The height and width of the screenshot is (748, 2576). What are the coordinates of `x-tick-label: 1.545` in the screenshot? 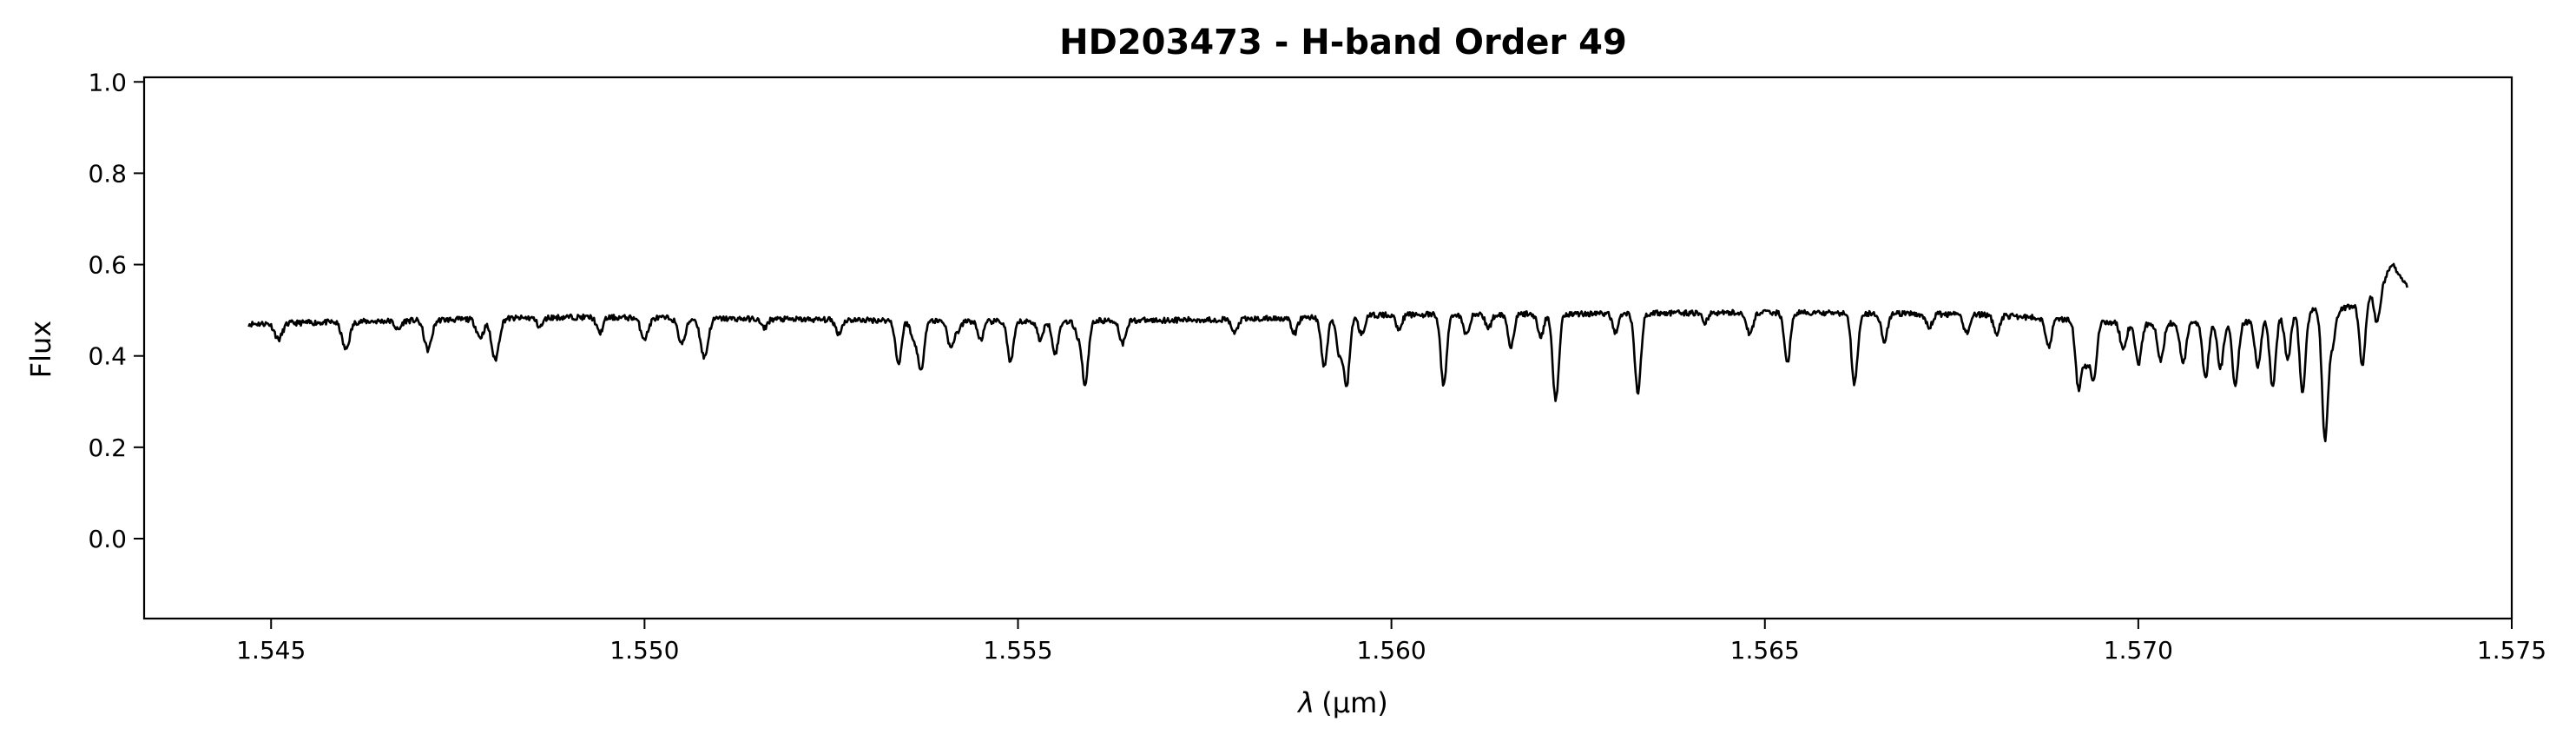 It's located at (271, 650).